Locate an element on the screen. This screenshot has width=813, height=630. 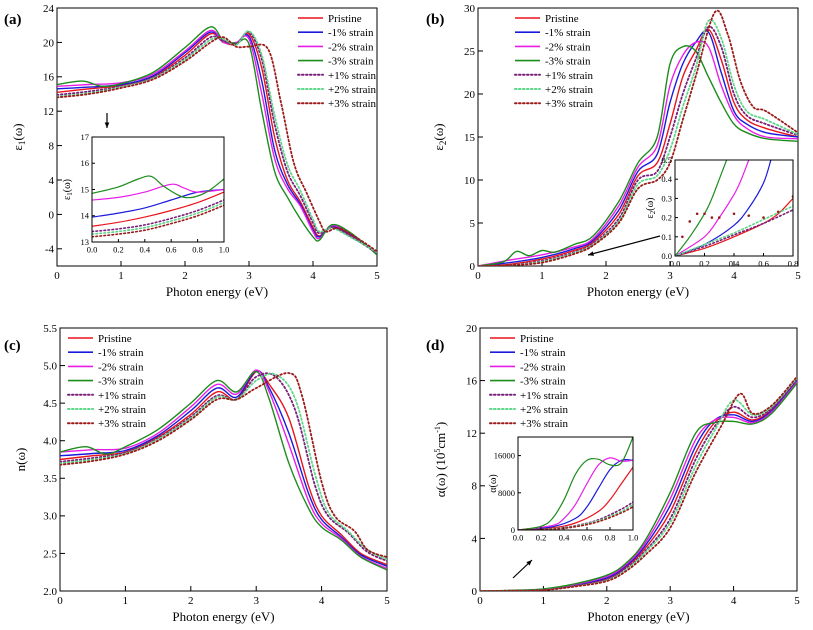
inset-a: 0.0 0.2 0.4 0.6 0.8 1.0 13 14 15 16 17 ε1(ω) is located at coordinates (145, 193).